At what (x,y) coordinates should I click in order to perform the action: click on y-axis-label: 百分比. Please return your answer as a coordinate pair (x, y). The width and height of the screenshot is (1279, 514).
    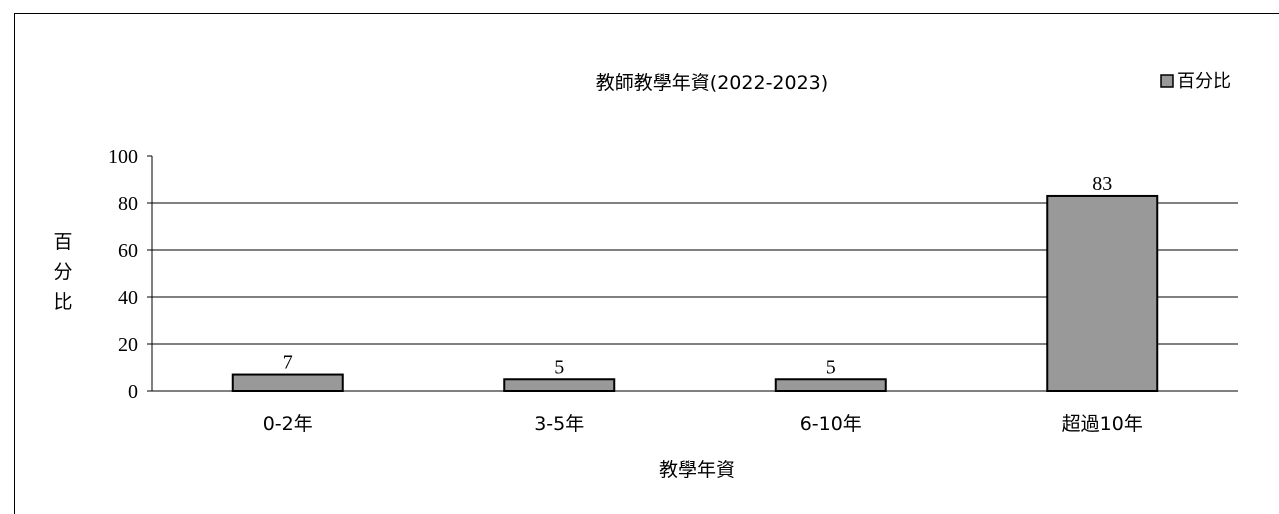
    Looking at the image, I should click on (62, 272).